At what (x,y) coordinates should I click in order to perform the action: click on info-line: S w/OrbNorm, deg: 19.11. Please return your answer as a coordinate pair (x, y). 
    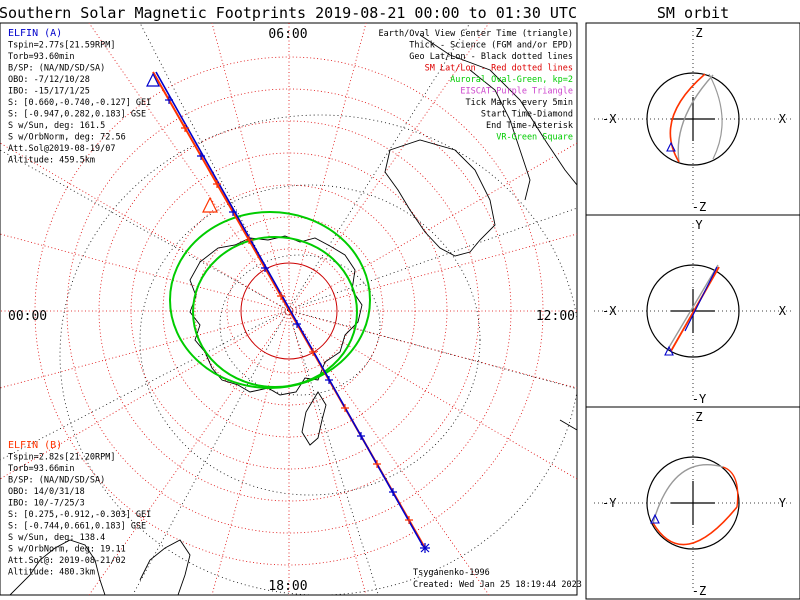
    Looking at the image, I should click on (67, 550).